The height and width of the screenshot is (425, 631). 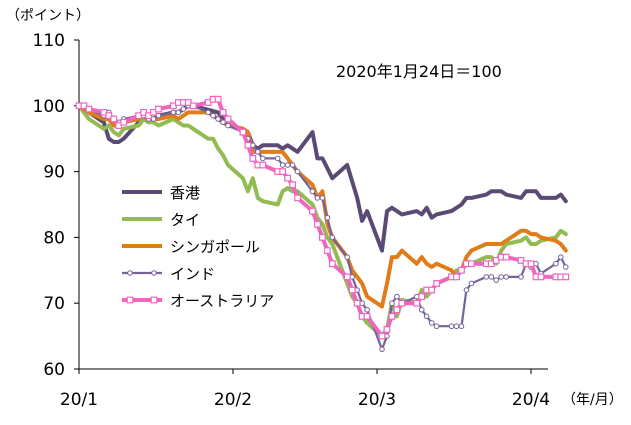 I want to click on y-tick-label: 70, so click(x=54, y=304).